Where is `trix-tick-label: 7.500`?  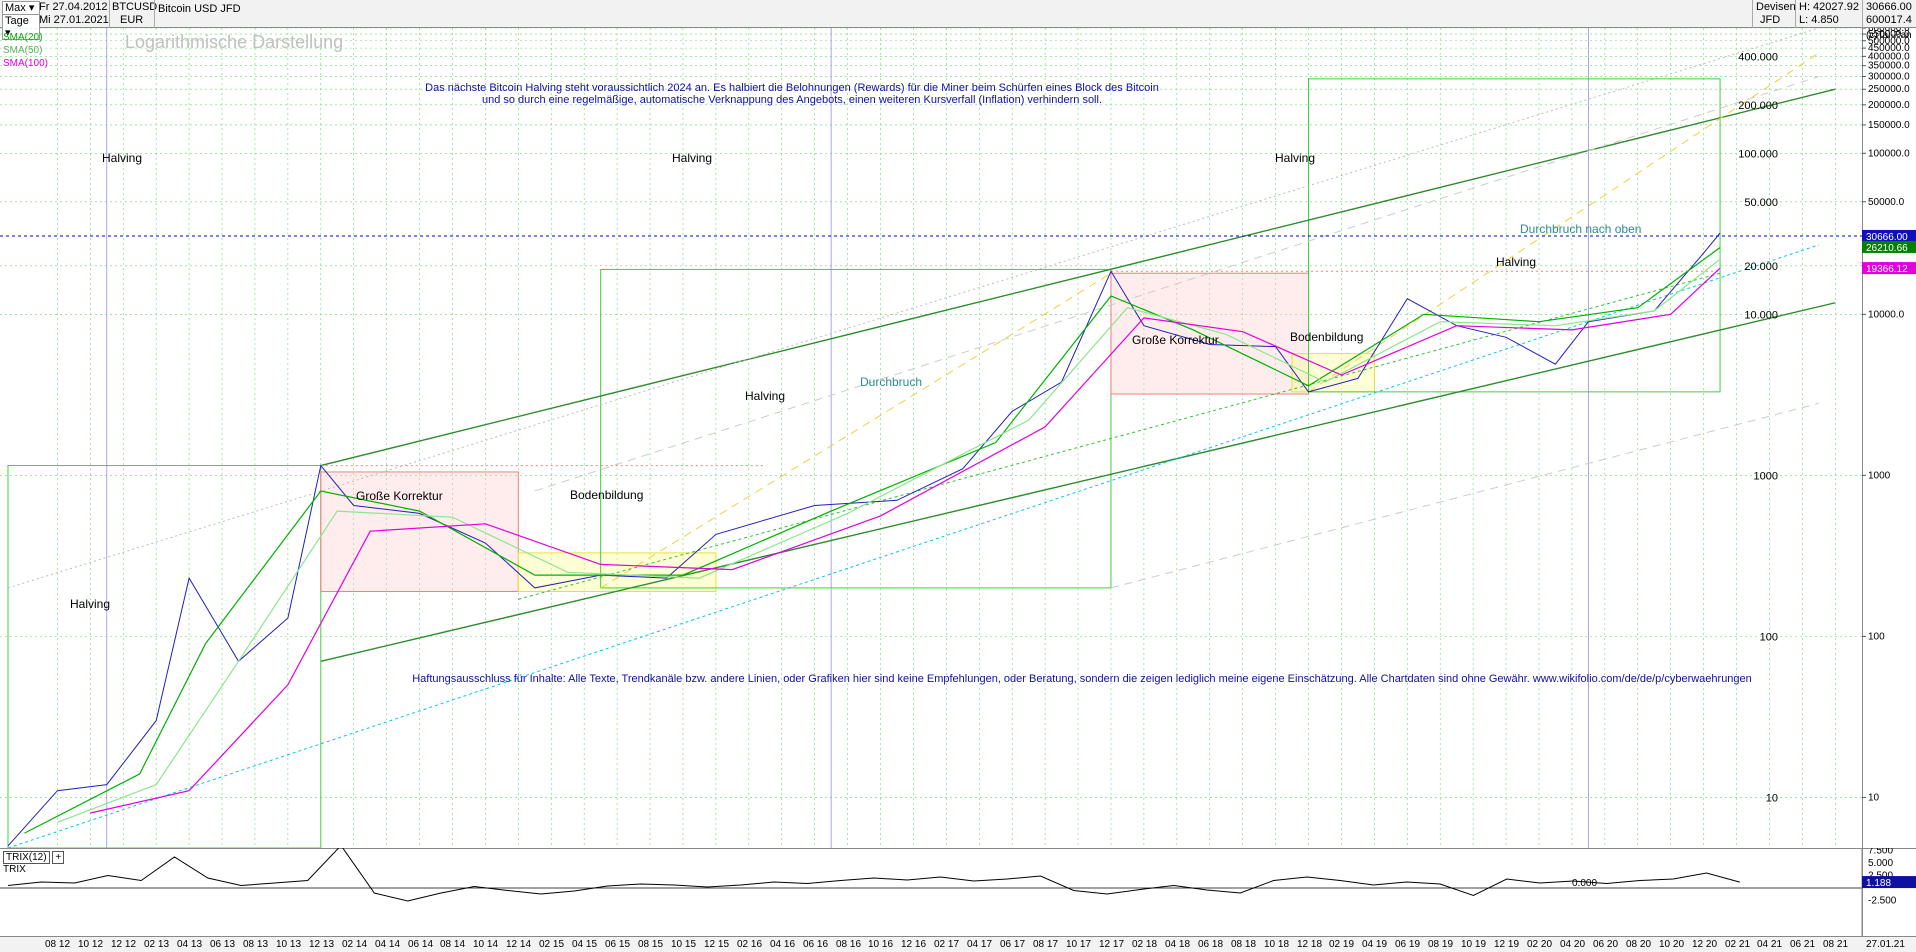
trix-tick-label: 7.500 is located at coordinates (1880, 852).